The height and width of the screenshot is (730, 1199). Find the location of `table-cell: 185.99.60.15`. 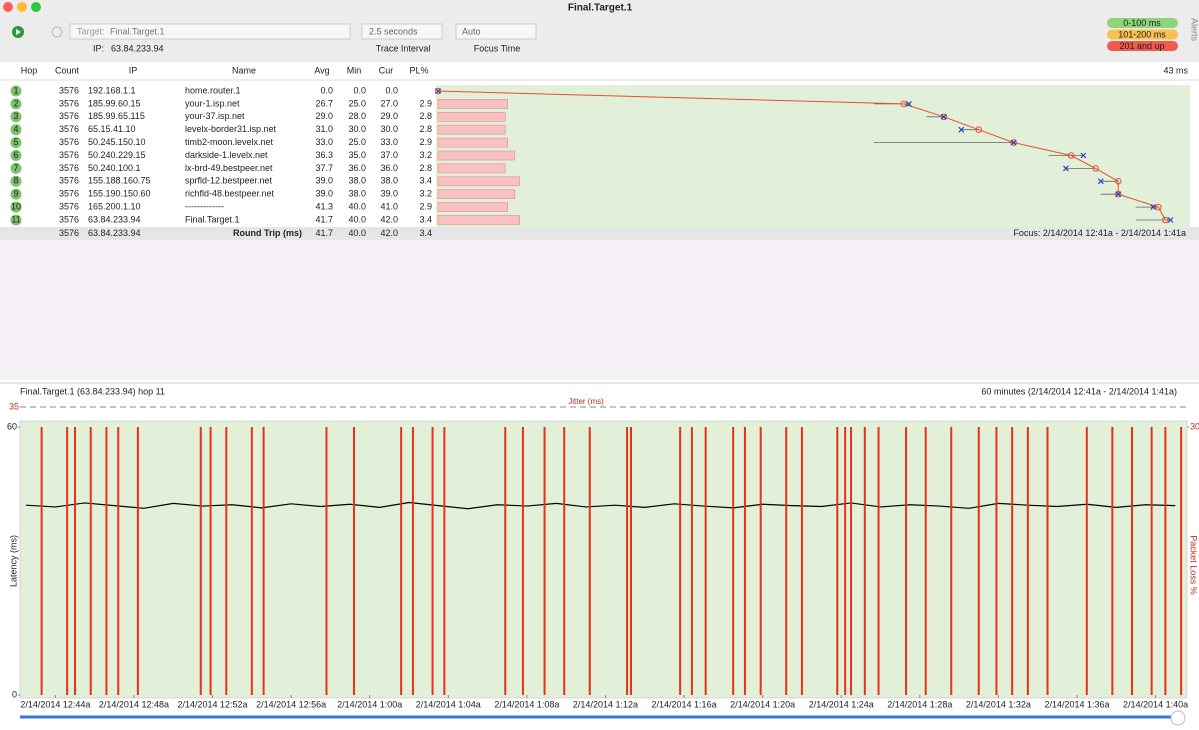

table-cell: 185.99.60.15 is located at coordinates (114, 103).